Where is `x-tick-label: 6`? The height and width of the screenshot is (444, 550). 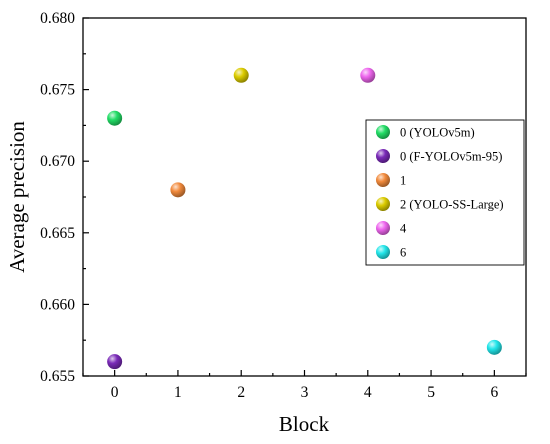
x-tick-label: 6 is located at coordinates (494, 392).